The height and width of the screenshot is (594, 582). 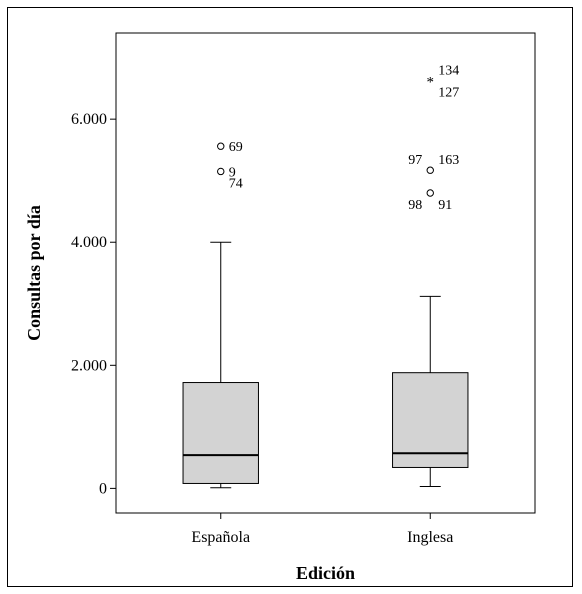 What do you see at coordinates (89, 119) in the screenshot?
I see `y-tick-label: 6.000` at bounding box center [89, 119].